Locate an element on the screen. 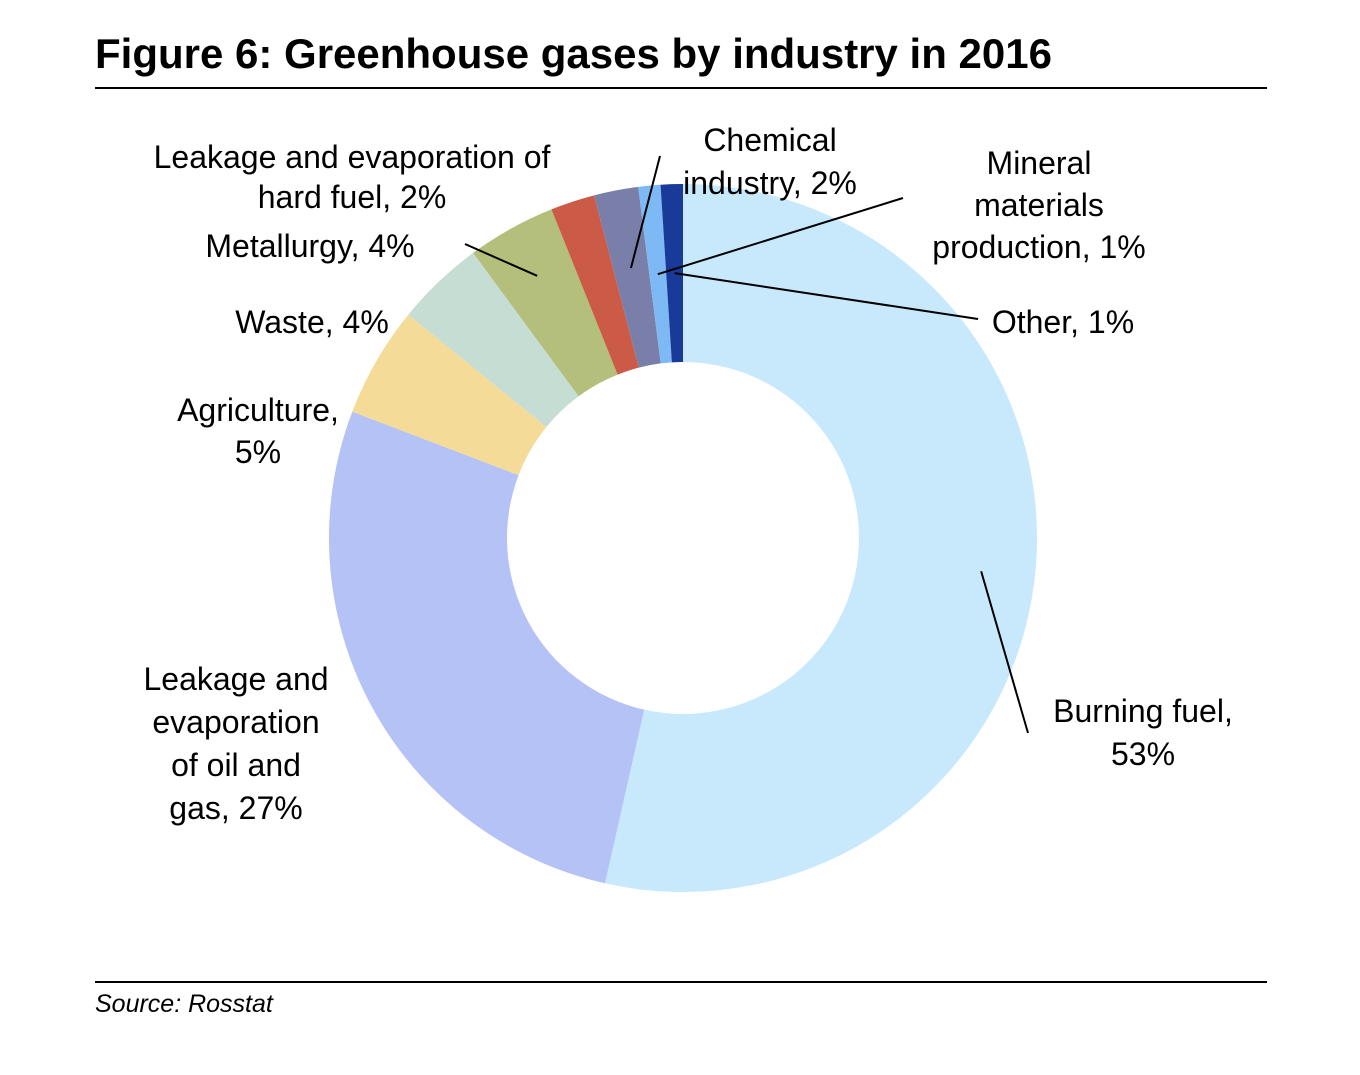 The image size is (1360, 1075). slice-chemical-industry is located at coordinates (627, 277).